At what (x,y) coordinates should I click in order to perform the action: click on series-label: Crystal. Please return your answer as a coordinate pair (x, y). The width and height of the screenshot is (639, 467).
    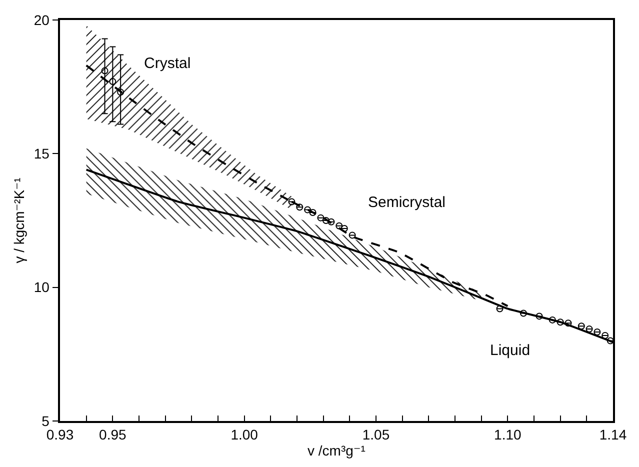
    Looking at the image, I should click on (167, 63).